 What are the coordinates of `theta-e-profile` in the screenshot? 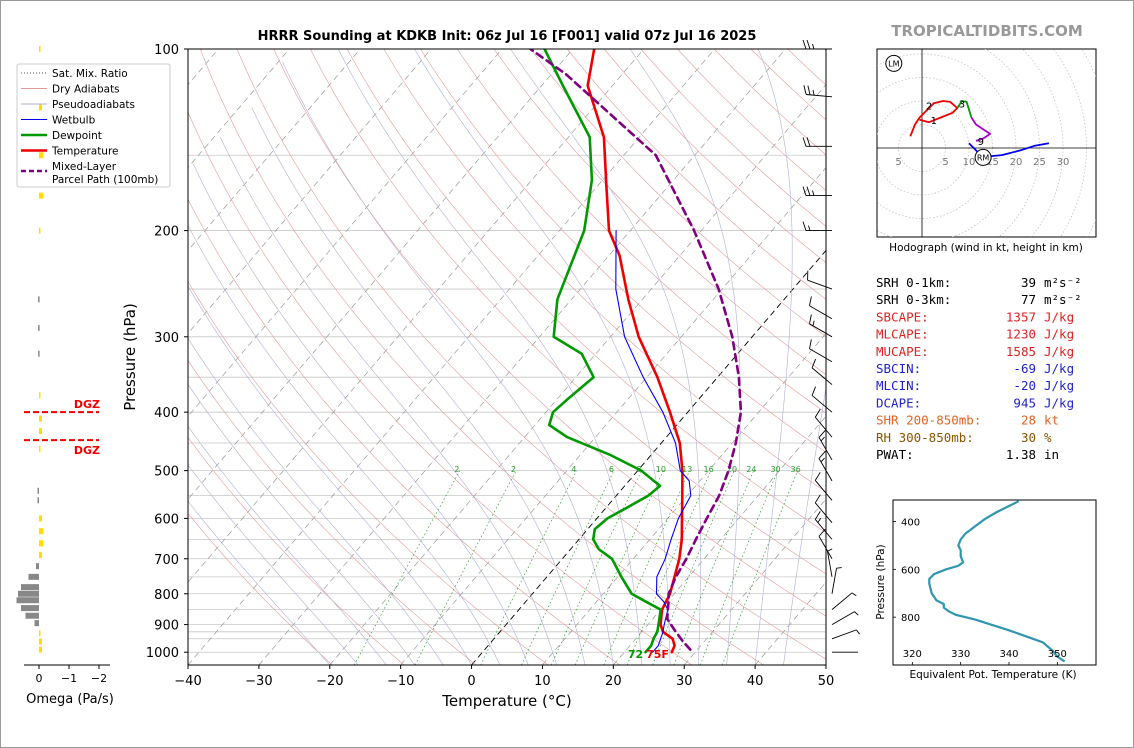 It's located at (997, 581).